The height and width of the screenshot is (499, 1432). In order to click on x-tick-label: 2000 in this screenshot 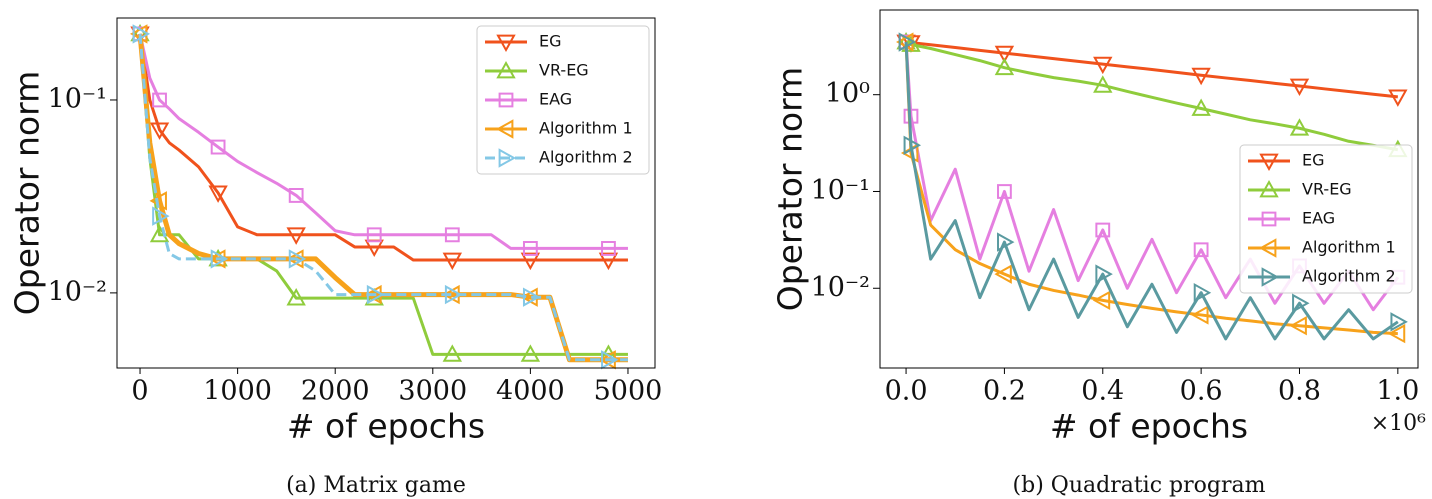, I will do `click(335, 391)`.